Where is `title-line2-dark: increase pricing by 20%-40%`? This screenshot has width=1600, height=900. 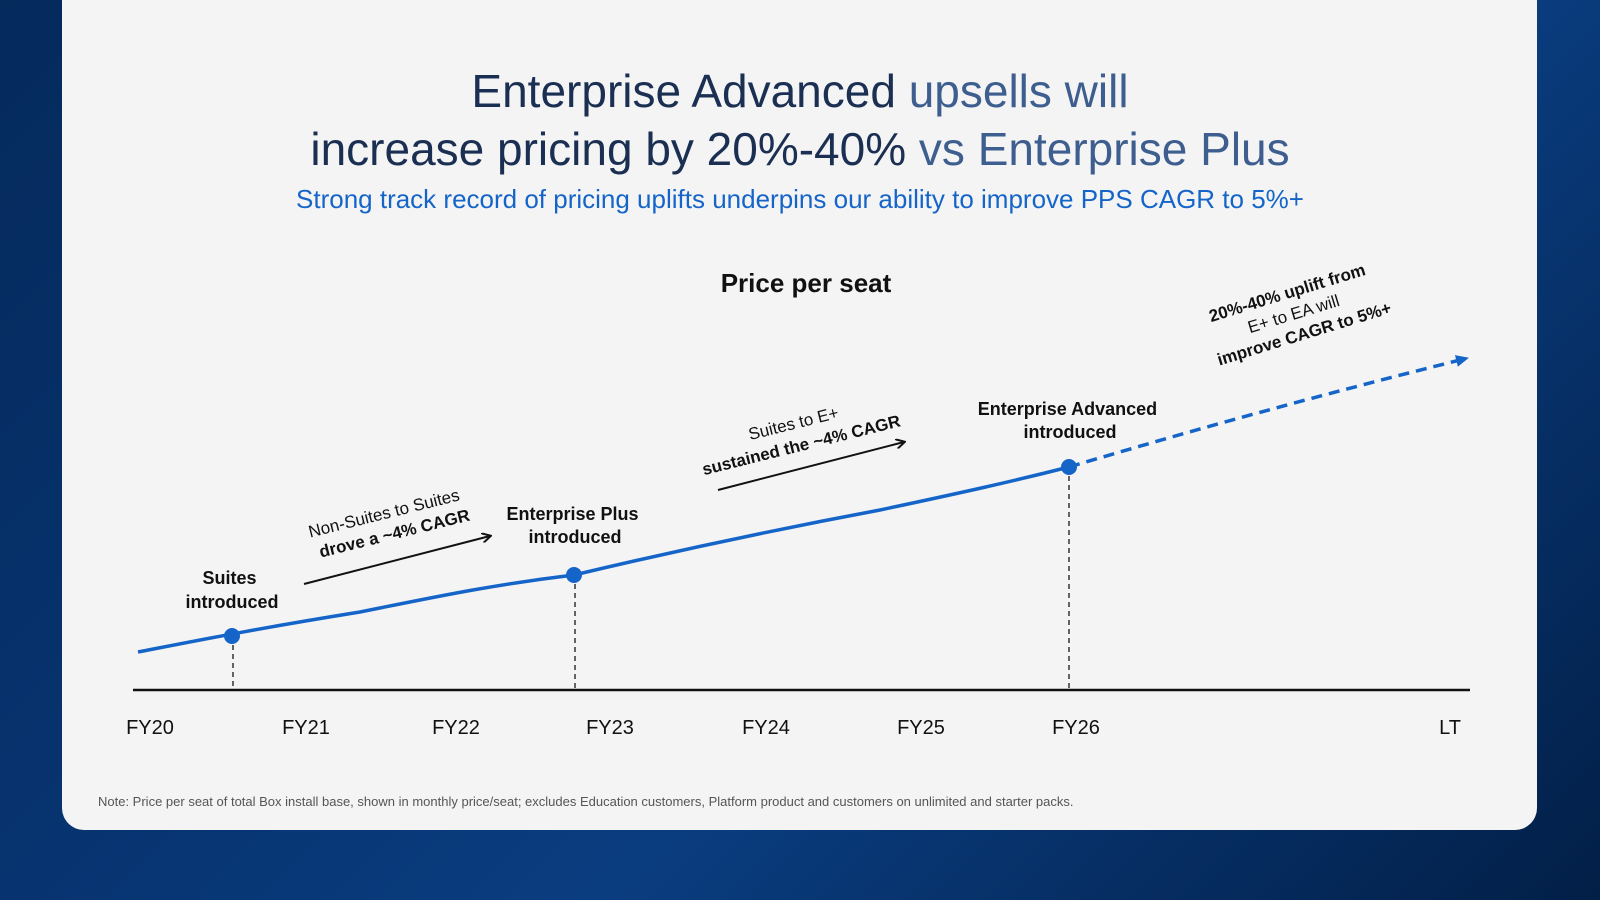
title-line2-dark: increase pricing by 20%-40% is located at coordinates (608, 149).